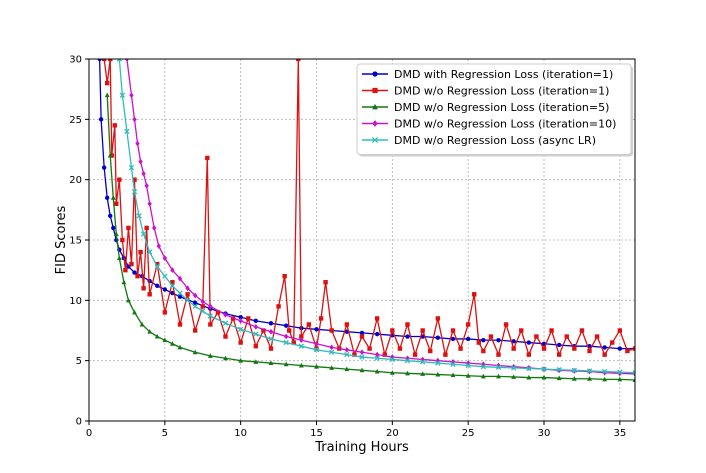 The image size is (706, 473). Describe the element at coordinates (361, 447) in the screenshot. I see `x-axis-label: Training Hours` at that location.